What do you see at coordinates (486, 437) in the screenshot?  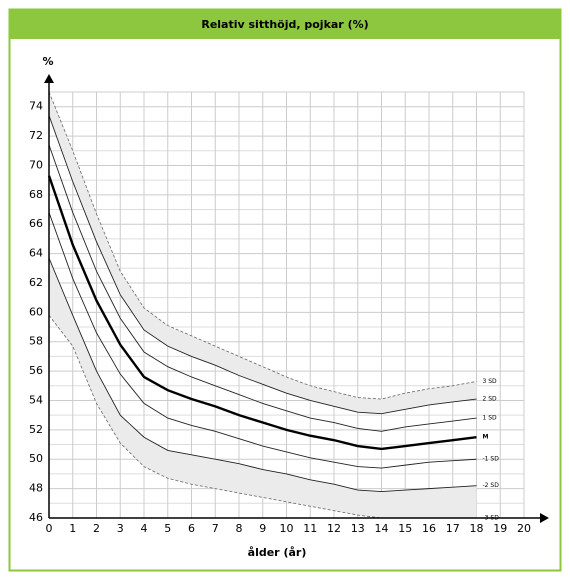 I see `series-end-label: M` at bounding box center [486, 437].